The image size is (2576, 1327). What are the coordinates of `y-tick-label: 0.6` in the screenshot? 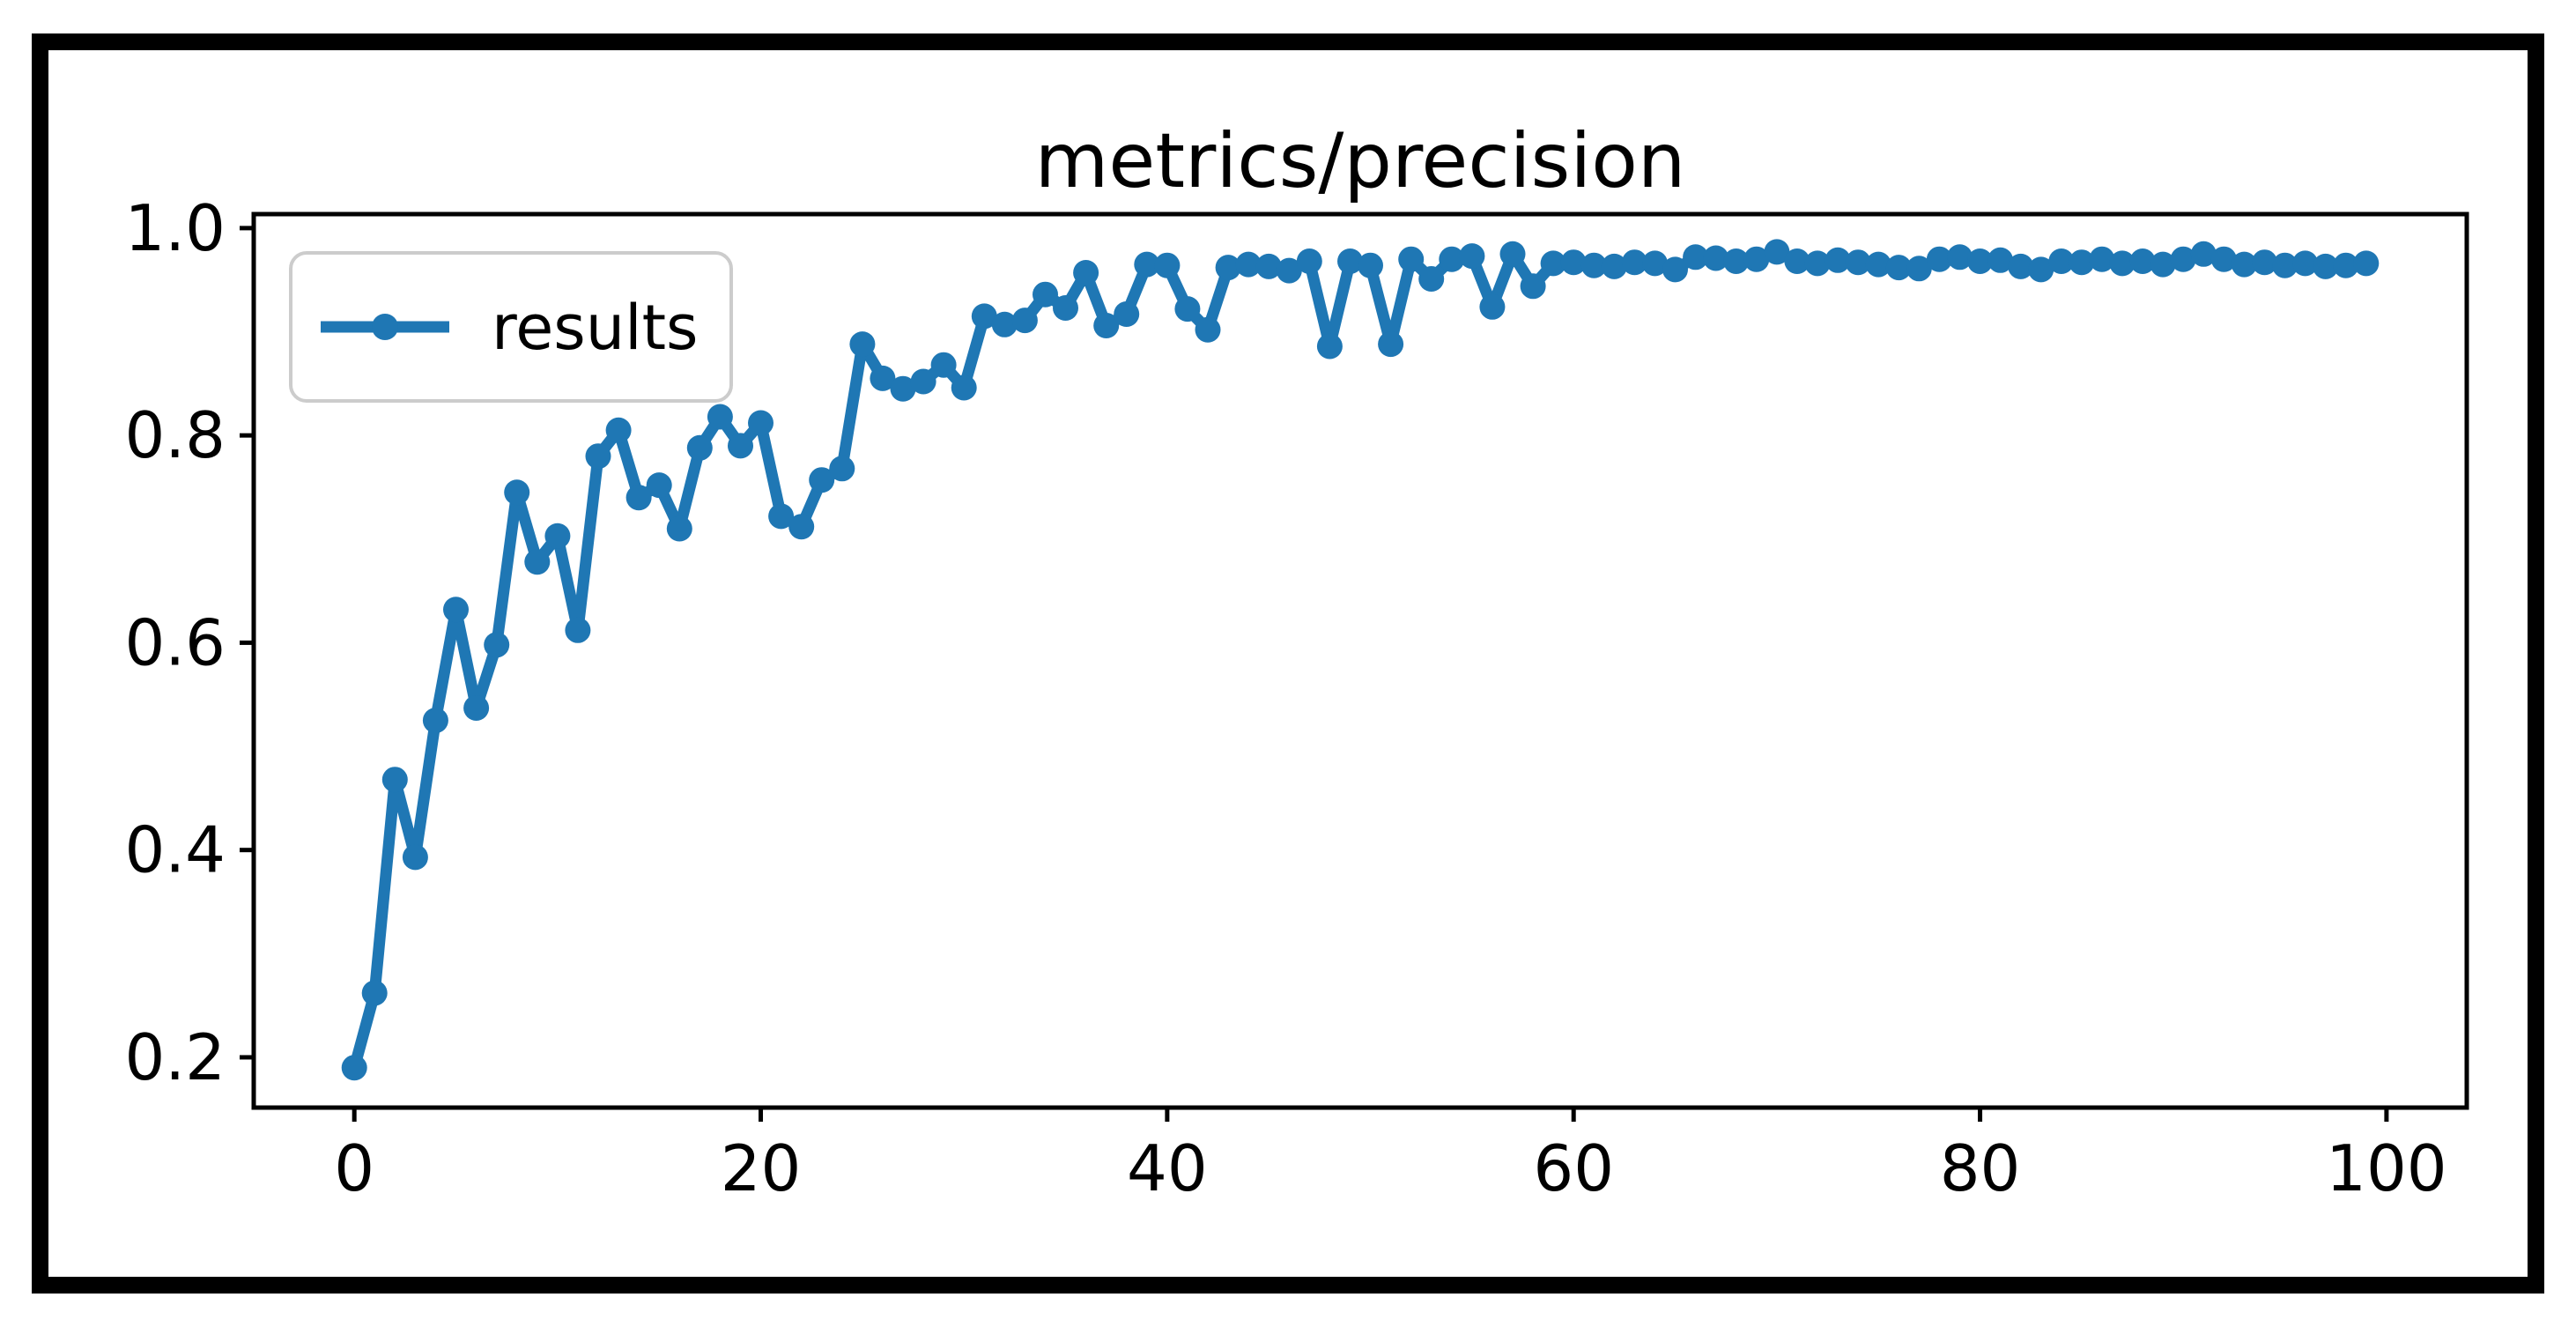 It's located at (175, 642).